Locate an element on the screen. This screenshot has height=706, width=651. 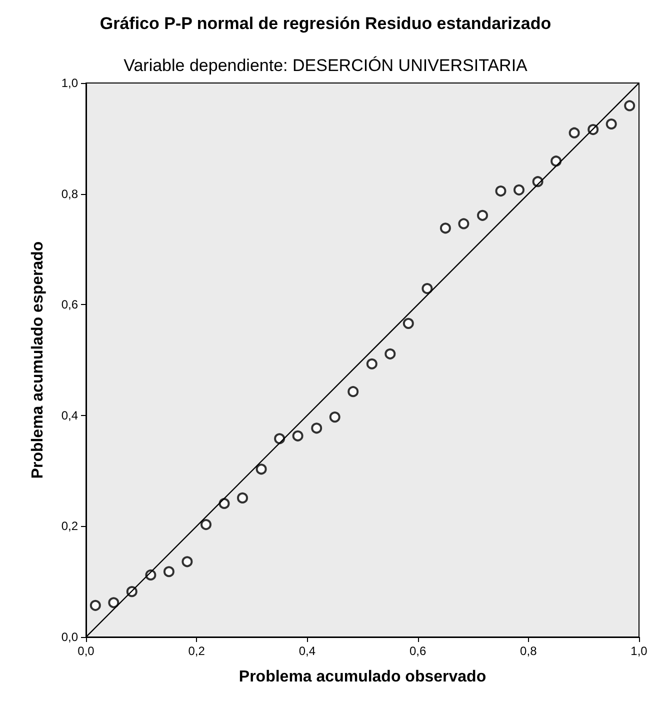
y-axis-title: Problema acumulado esperado is located at coordinates (38, 360).